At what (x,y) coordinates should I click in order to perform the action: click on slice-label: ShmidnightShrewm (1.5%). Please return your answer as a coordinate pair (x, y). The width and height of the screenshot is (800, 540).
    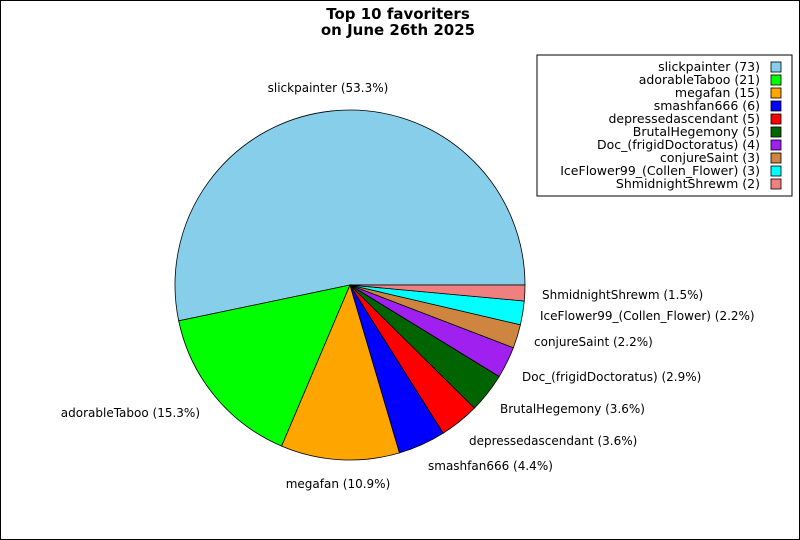
    Looking at the image, I should click on (622, 295).